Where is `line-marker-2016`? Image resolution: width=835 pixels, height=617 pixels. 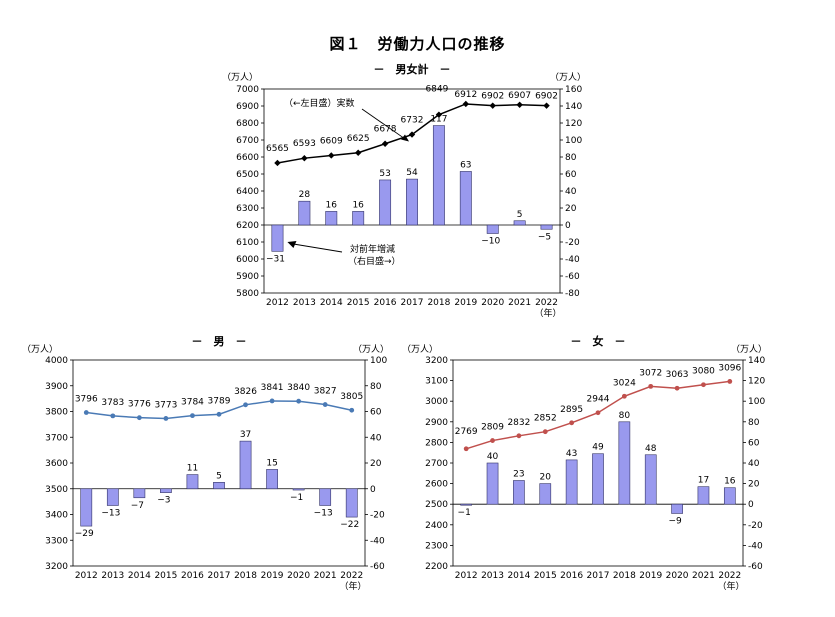
line-marker-2016 is located at coordinates (572, 423).